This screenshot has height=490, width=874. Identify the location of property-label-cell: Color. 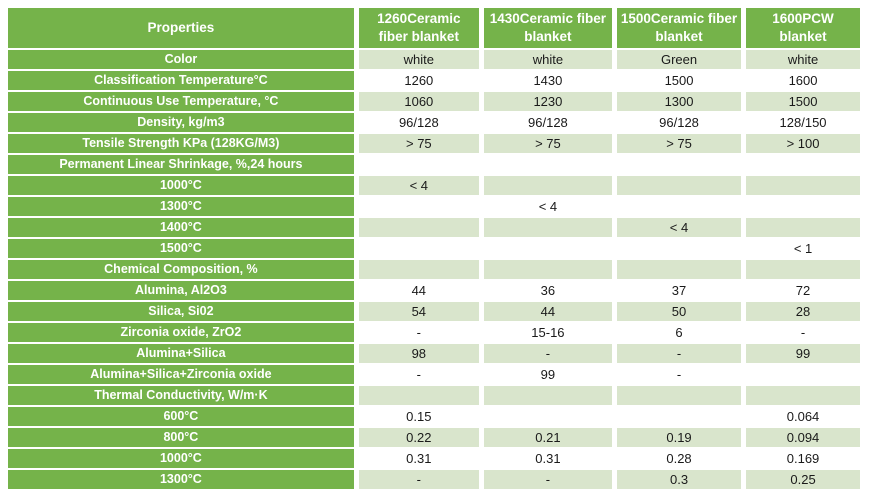
(181, 59).